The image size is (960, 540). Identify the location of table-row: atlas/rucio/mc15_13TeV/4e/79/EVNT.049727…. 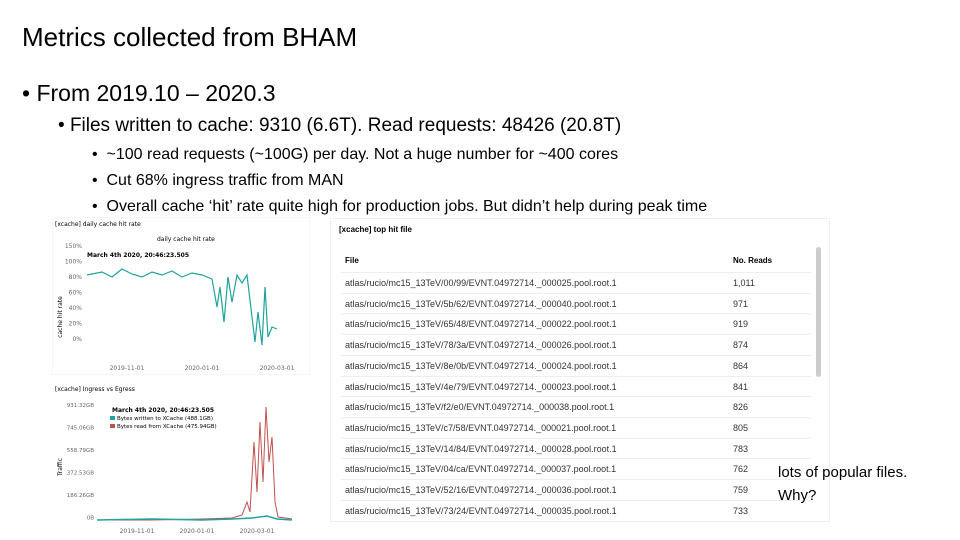
(576, 386).